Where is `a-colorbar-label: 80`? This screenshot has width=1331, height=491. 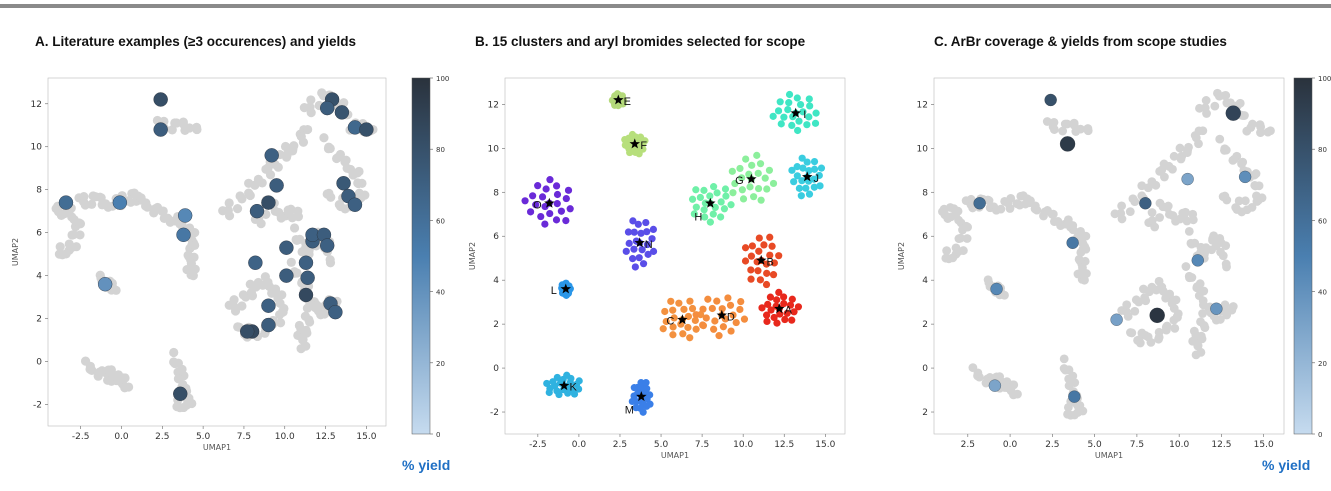
a-colorbar-label: 80 is located at coordinates (440, 150).